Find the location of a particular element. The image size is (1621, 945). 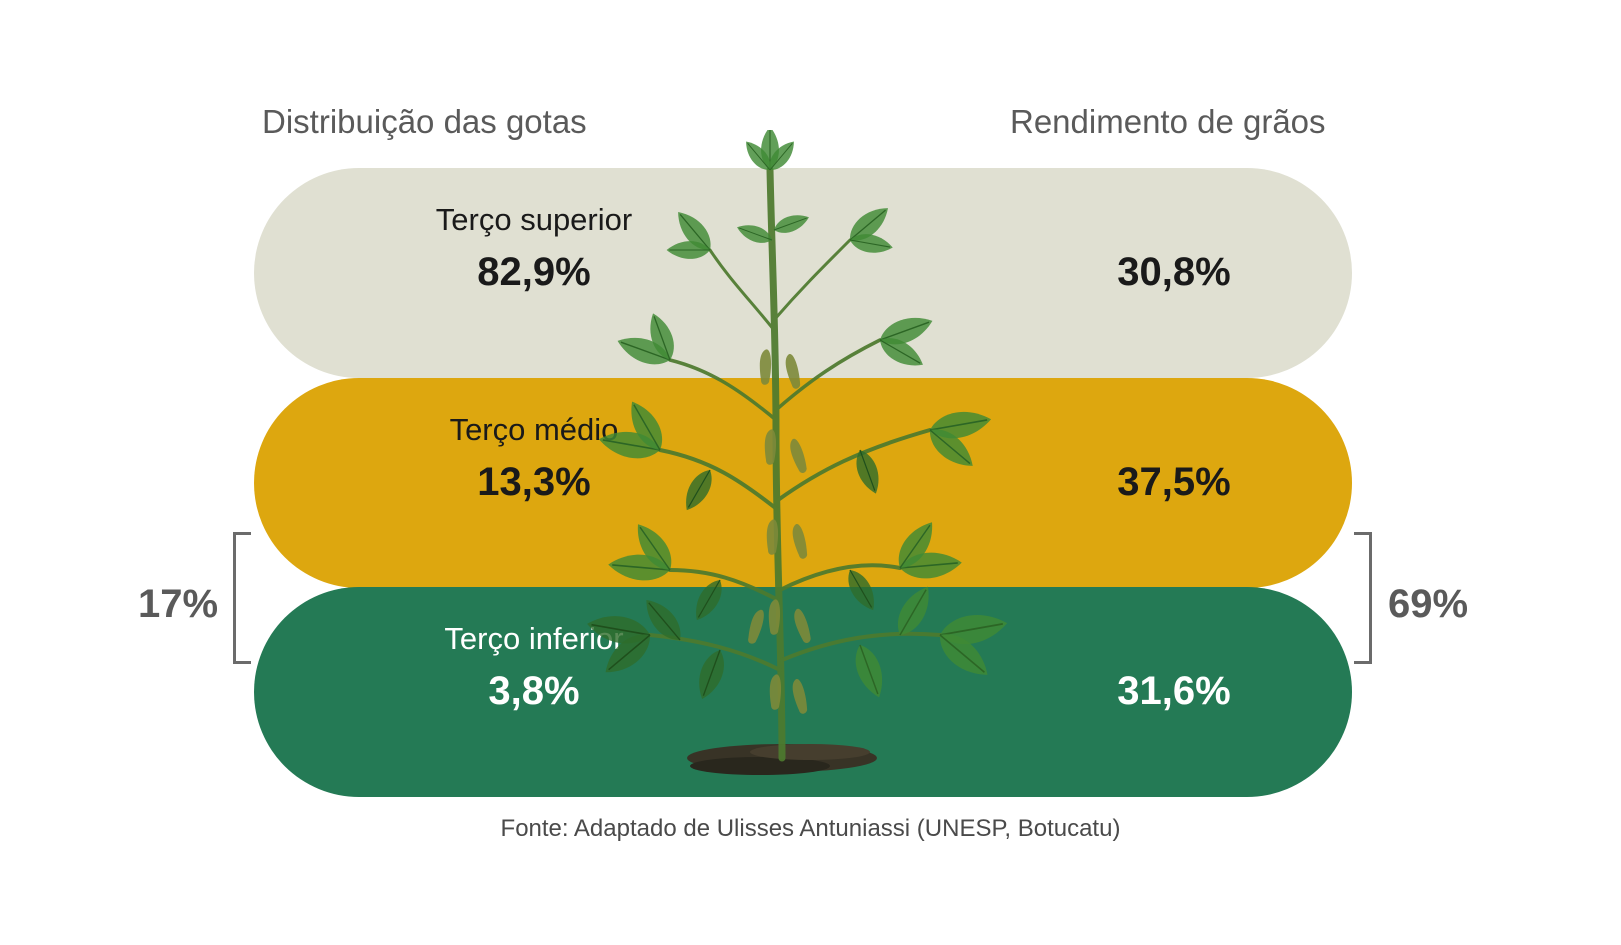

droplet-distribution-heading: Distribuição das gotas is located at coordinates (424, 121).